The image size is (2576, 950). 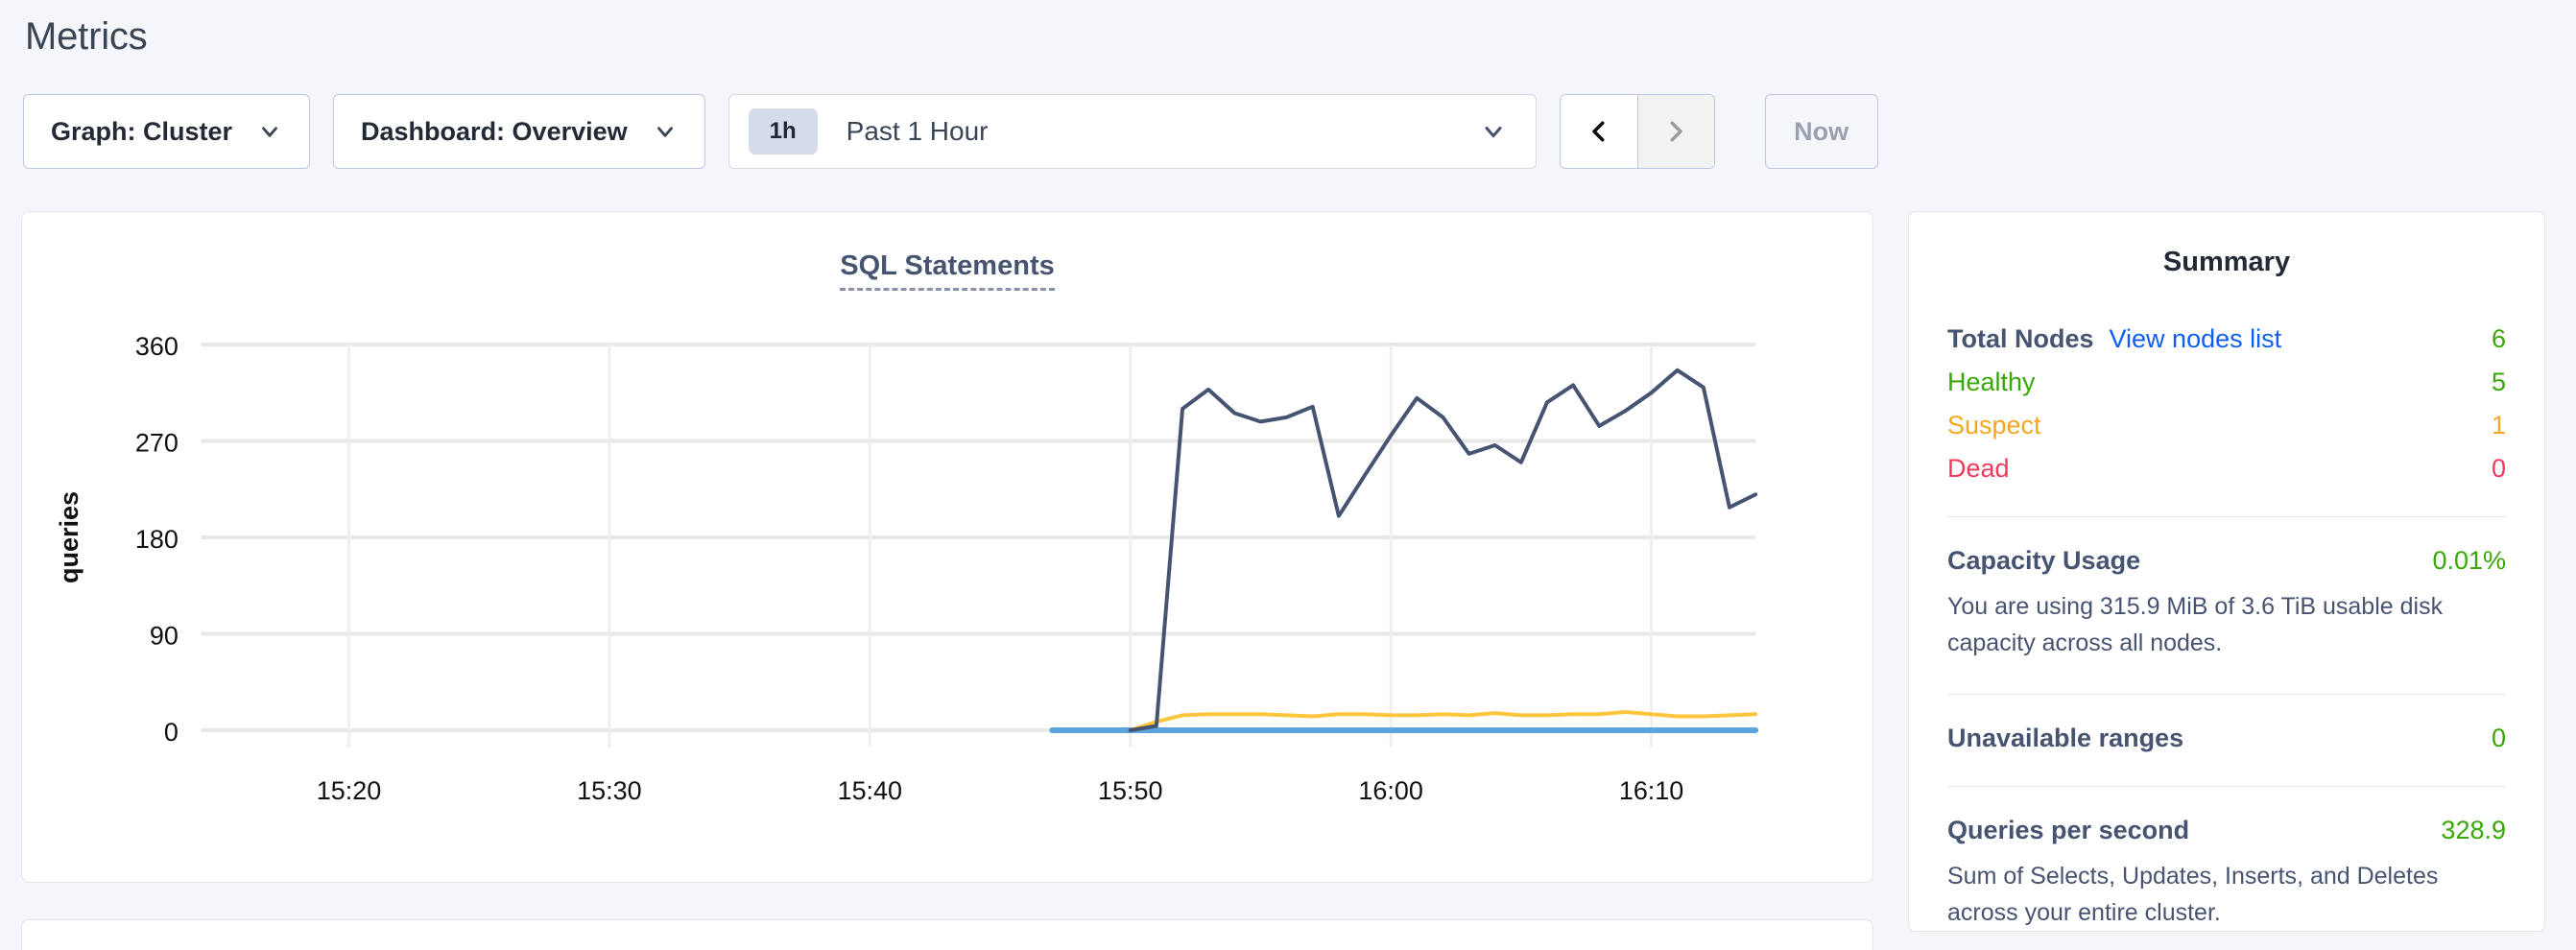 What do you see at coordinates (2195, 338) in the screenshot?
I see `view-nodes-list-link: View nodes list` at bounding box center [2195, 338].